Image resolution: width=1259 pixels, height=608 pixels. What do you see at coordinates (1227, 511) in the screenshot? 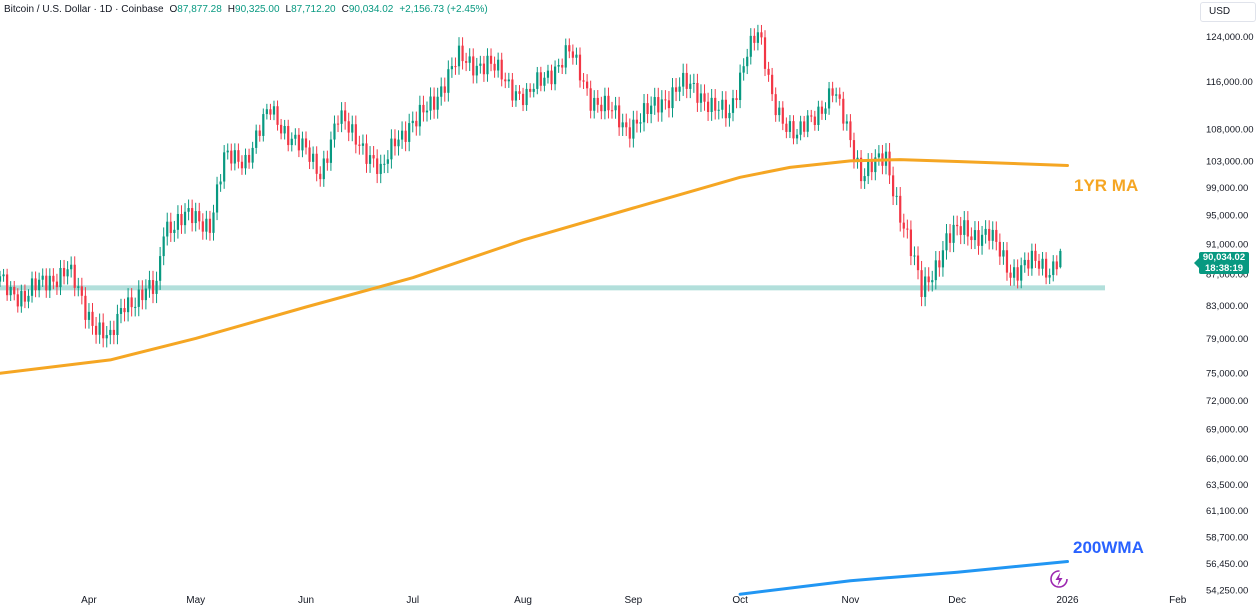
I see `y-tick-label: 61,100.00` at bounding box center [1227, 511].